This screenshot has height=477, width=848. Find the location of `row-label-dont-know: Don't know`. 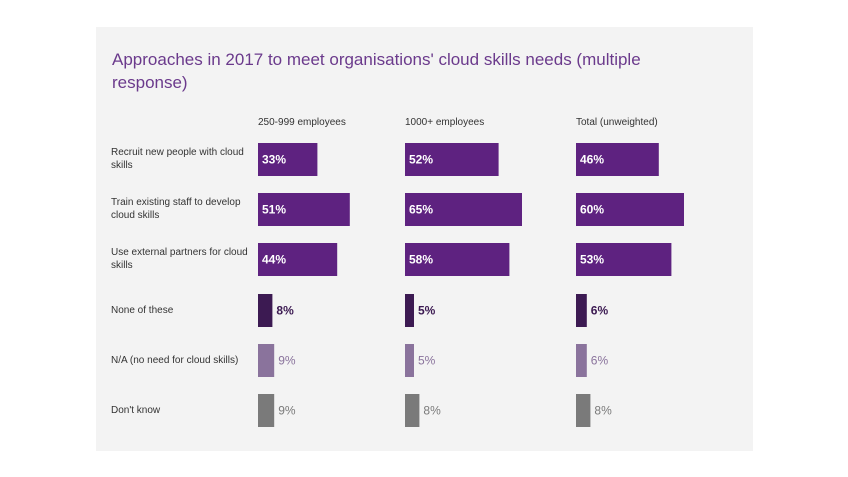

row-label-dont-know: Don't know is located at coordinates (136, 410).